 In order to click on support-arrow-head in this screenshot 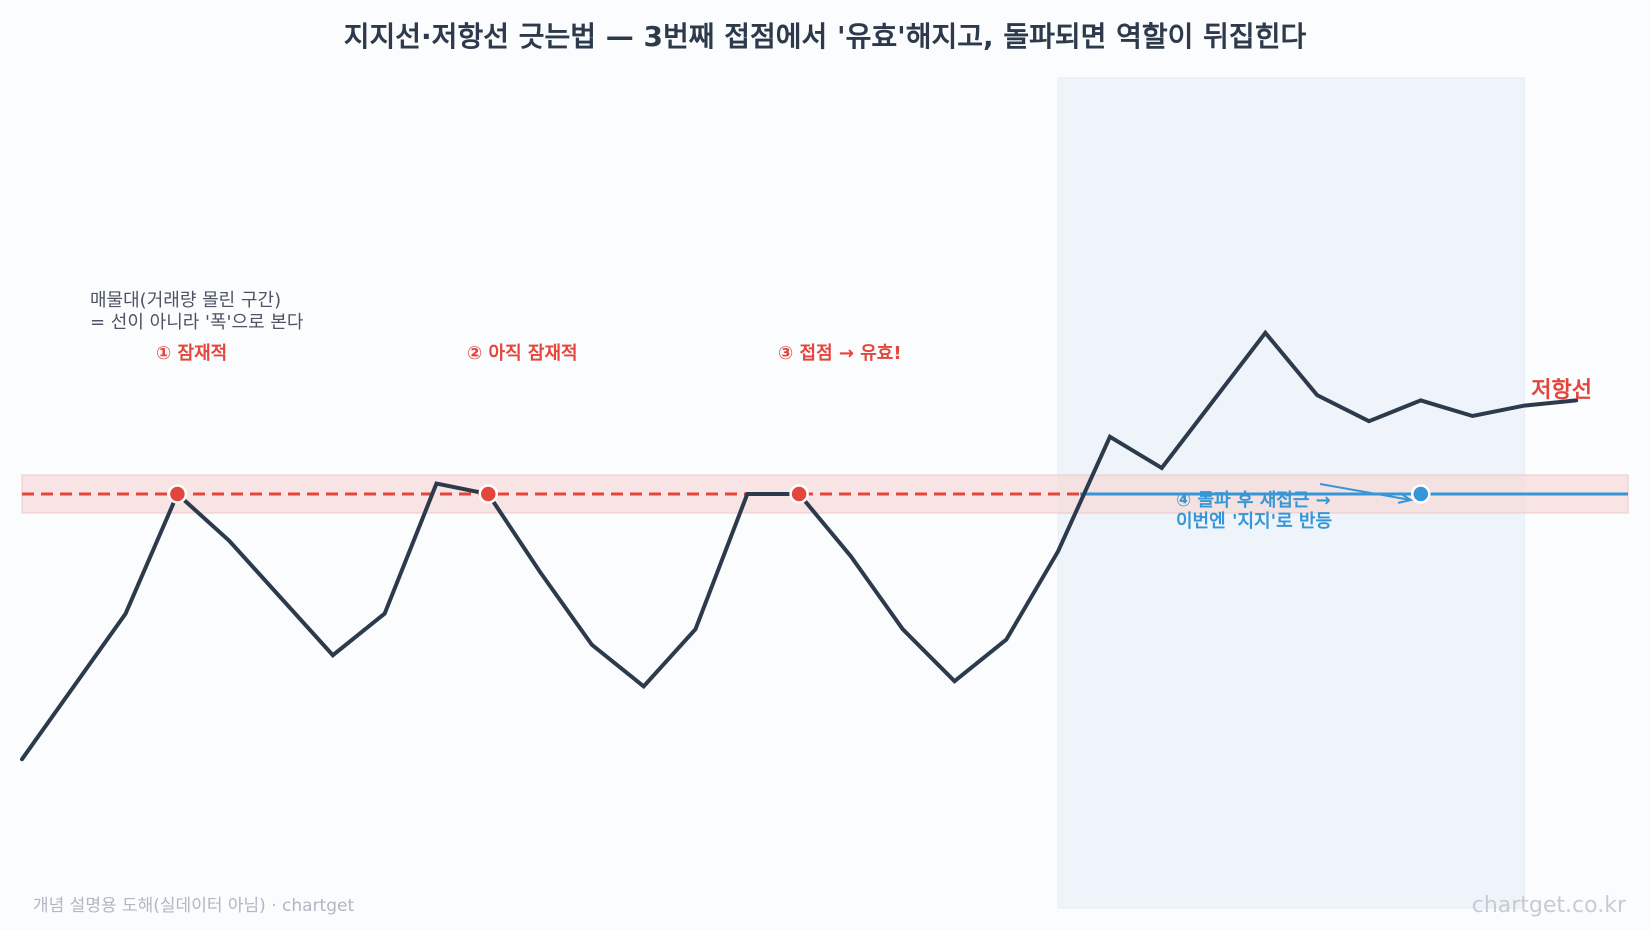, I will do `click(1405, 498)`.